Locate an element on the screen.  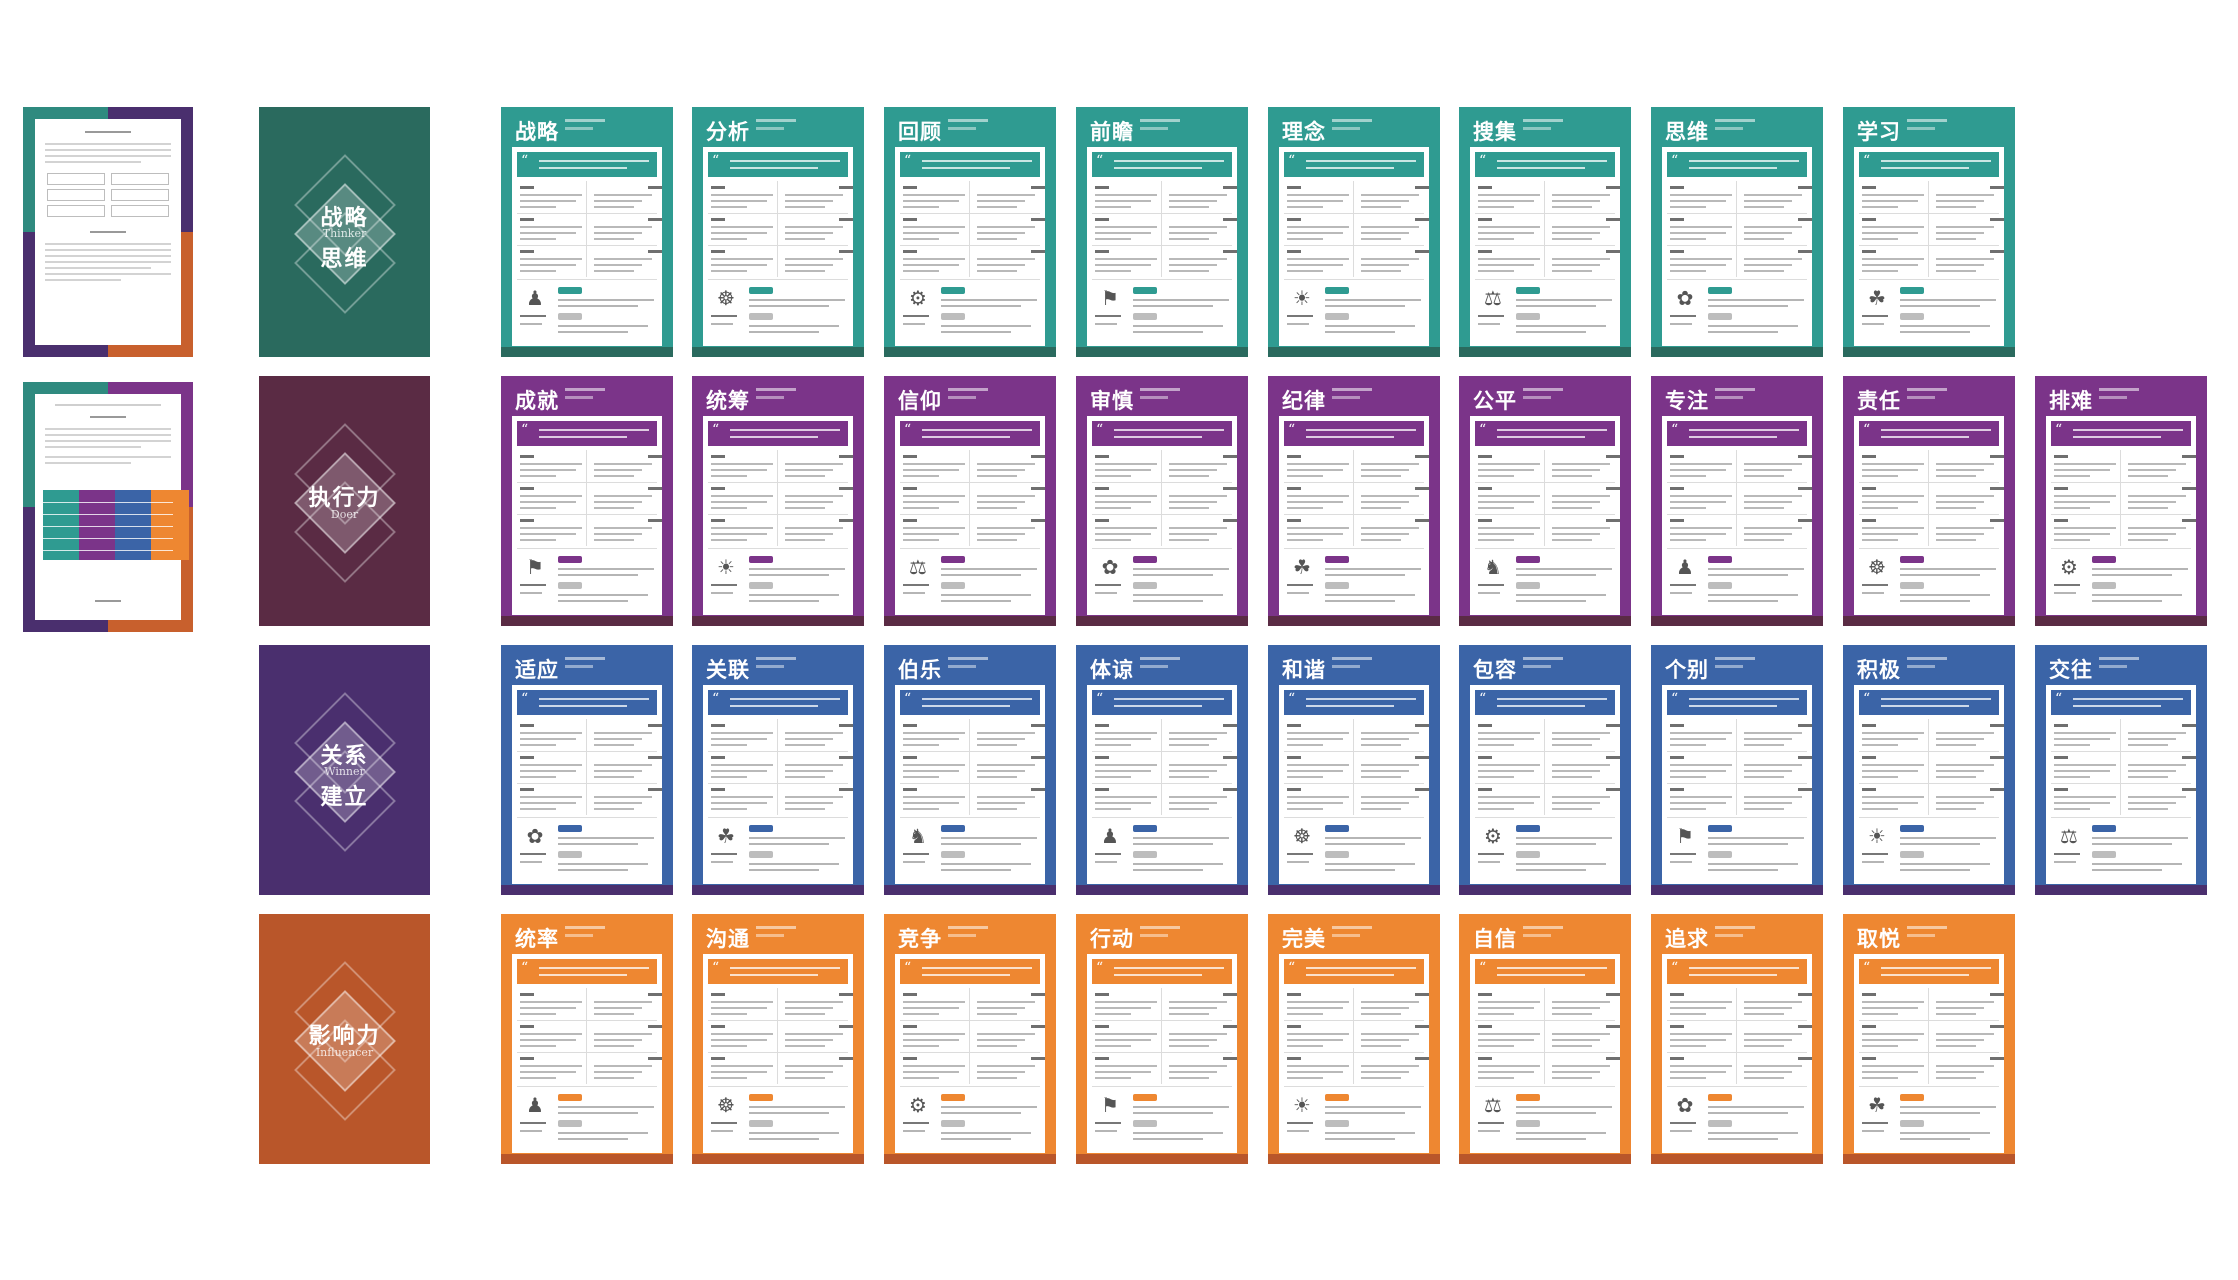
card-panel: “☘ is located at coordinates (778, 784).